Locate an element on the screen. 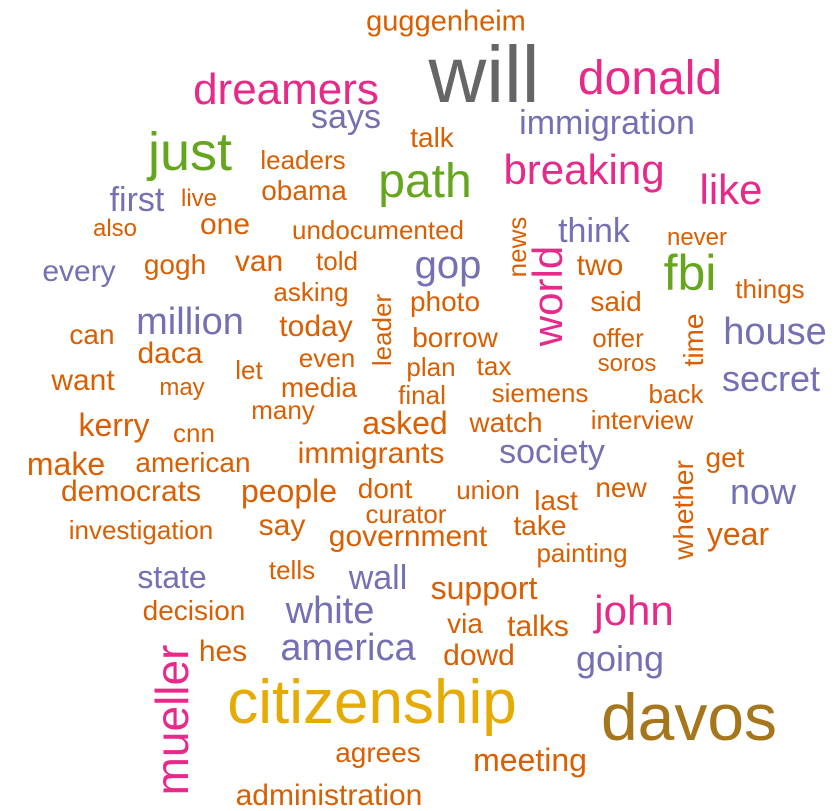 The width and height of the screenshot is (837, 811). word-also: also is located at coordinates (115, 228).